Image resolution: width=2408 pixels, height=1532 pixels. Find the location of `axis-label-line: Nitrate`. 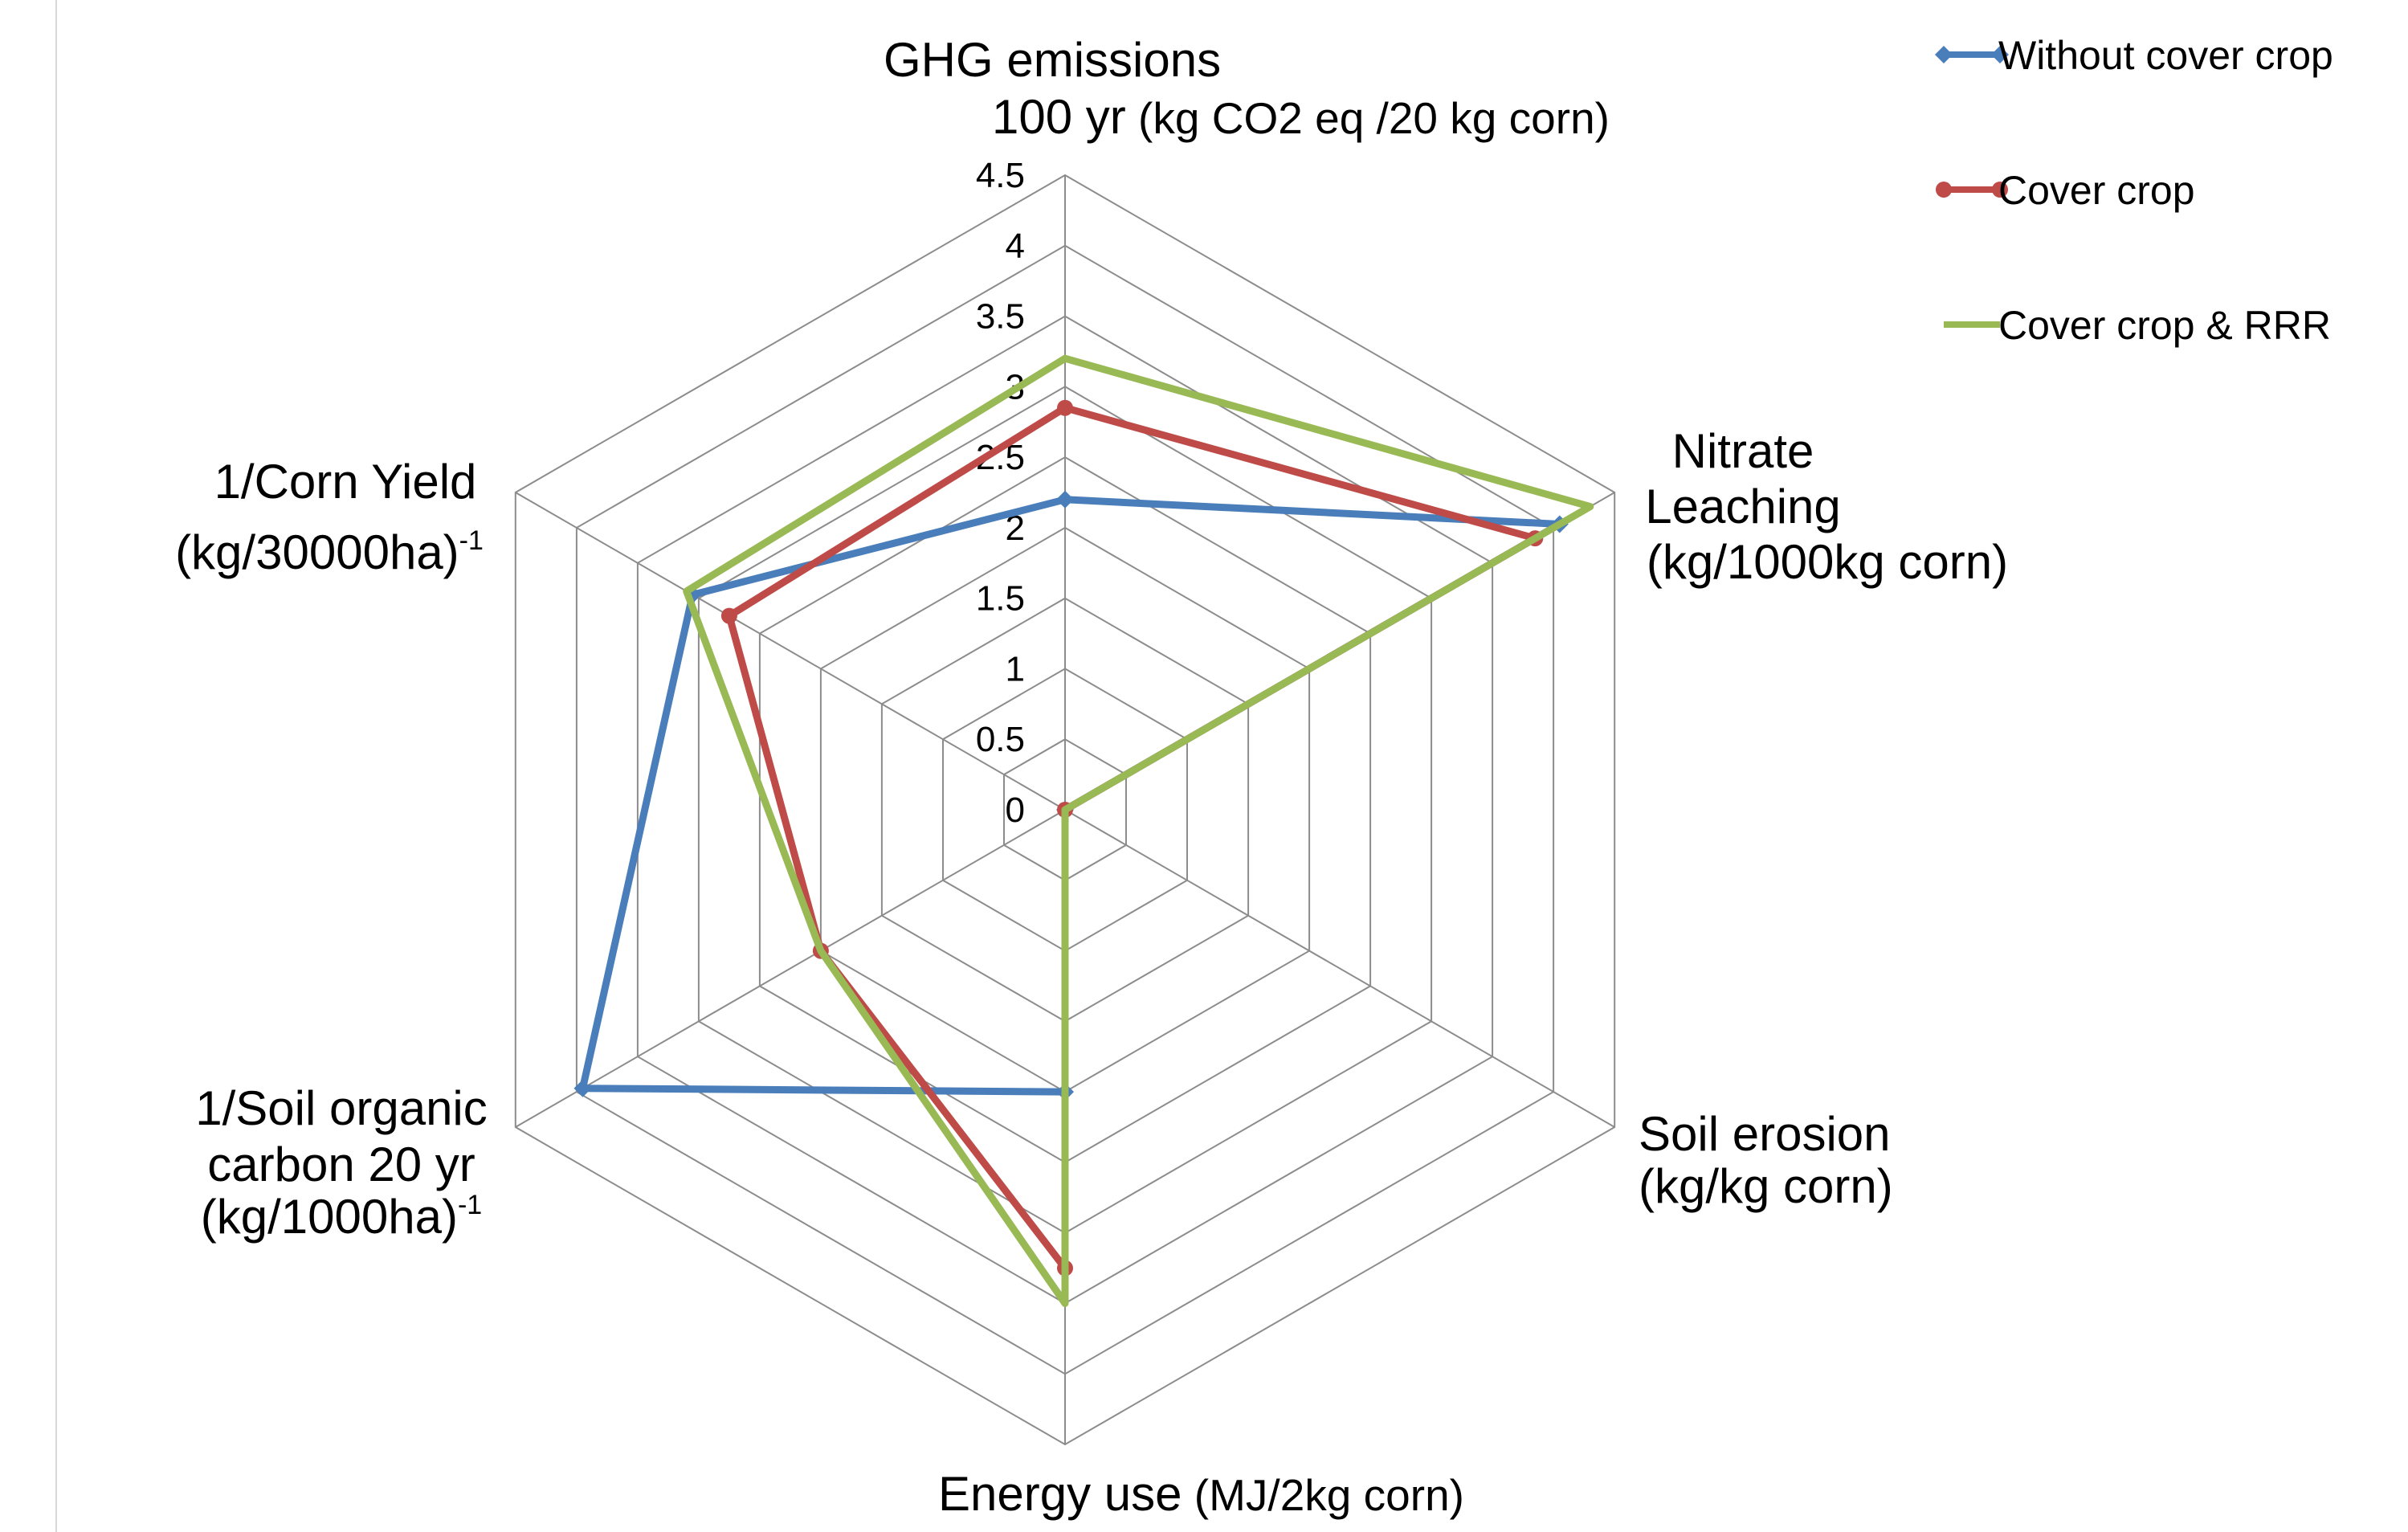

axis-label-line: Nitrate is located at coordinates (1743, 451).